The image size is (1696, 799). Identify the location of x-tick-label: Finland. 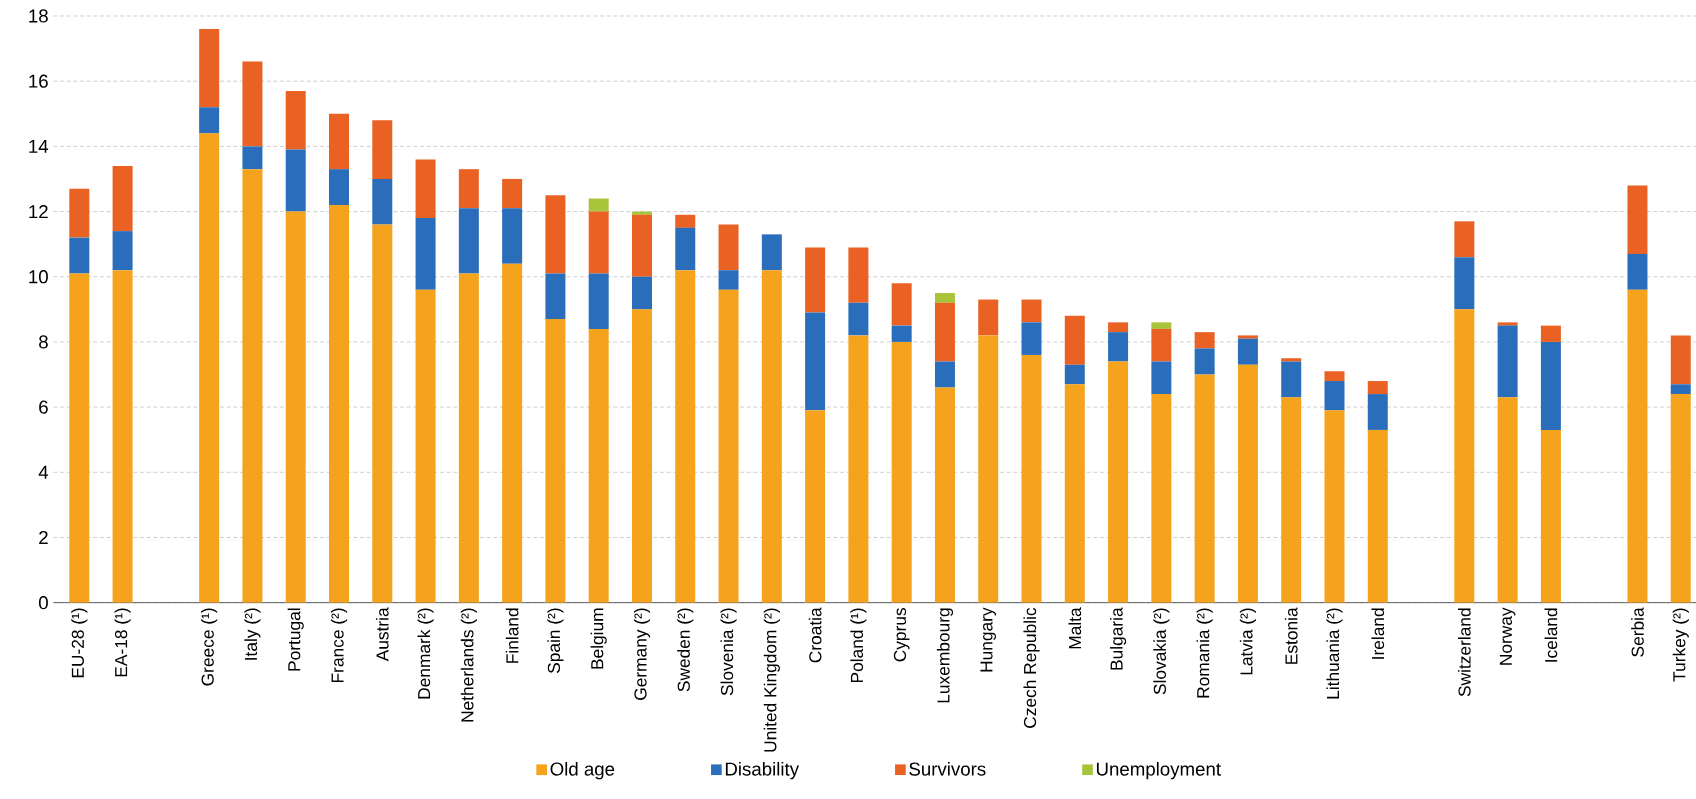
(512, 635).